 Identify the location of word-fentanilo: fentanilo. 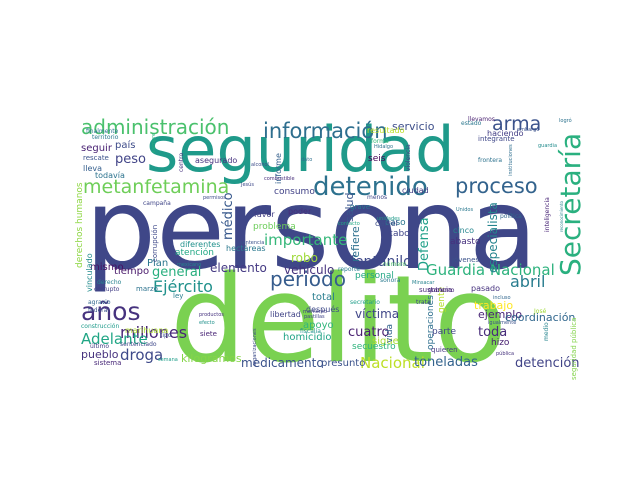
(381, 262).